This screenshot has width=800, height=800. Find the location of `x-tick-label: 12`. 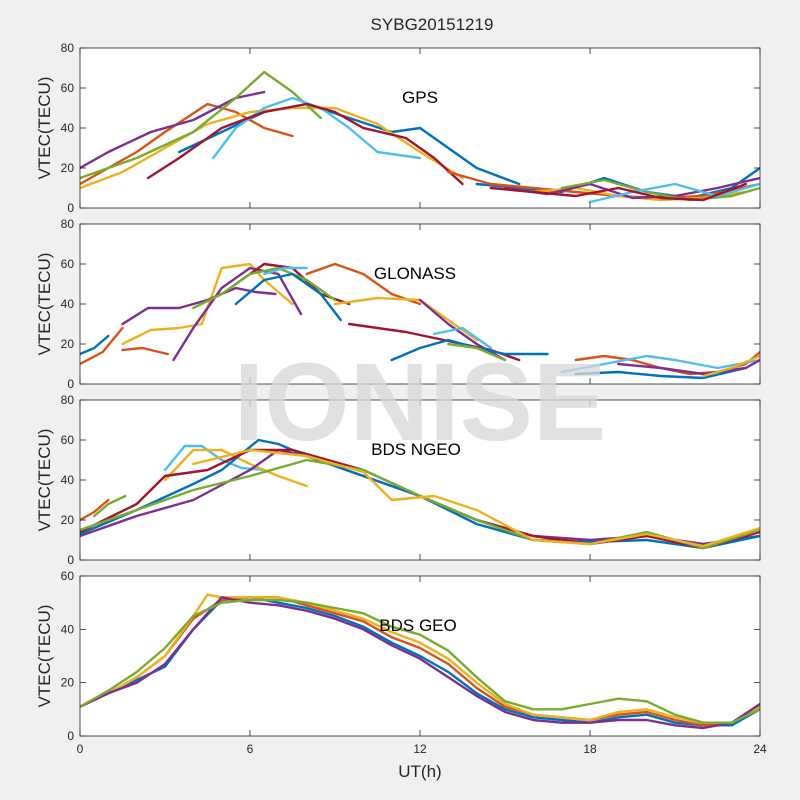

x-tick-label: 12 is located at coordinates (420, 749).